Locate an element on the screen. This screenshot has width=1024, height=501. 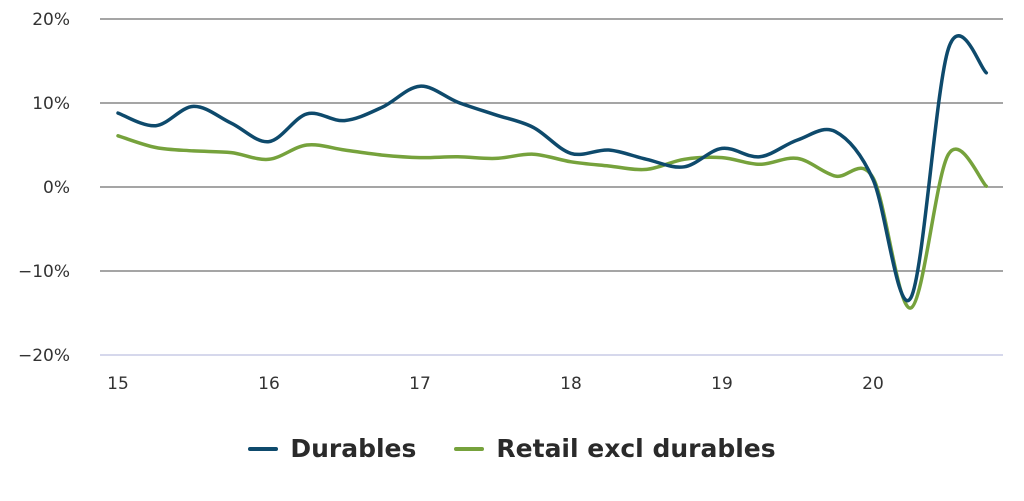
x-tick-label: 15 is located at coordinates (118, 384).